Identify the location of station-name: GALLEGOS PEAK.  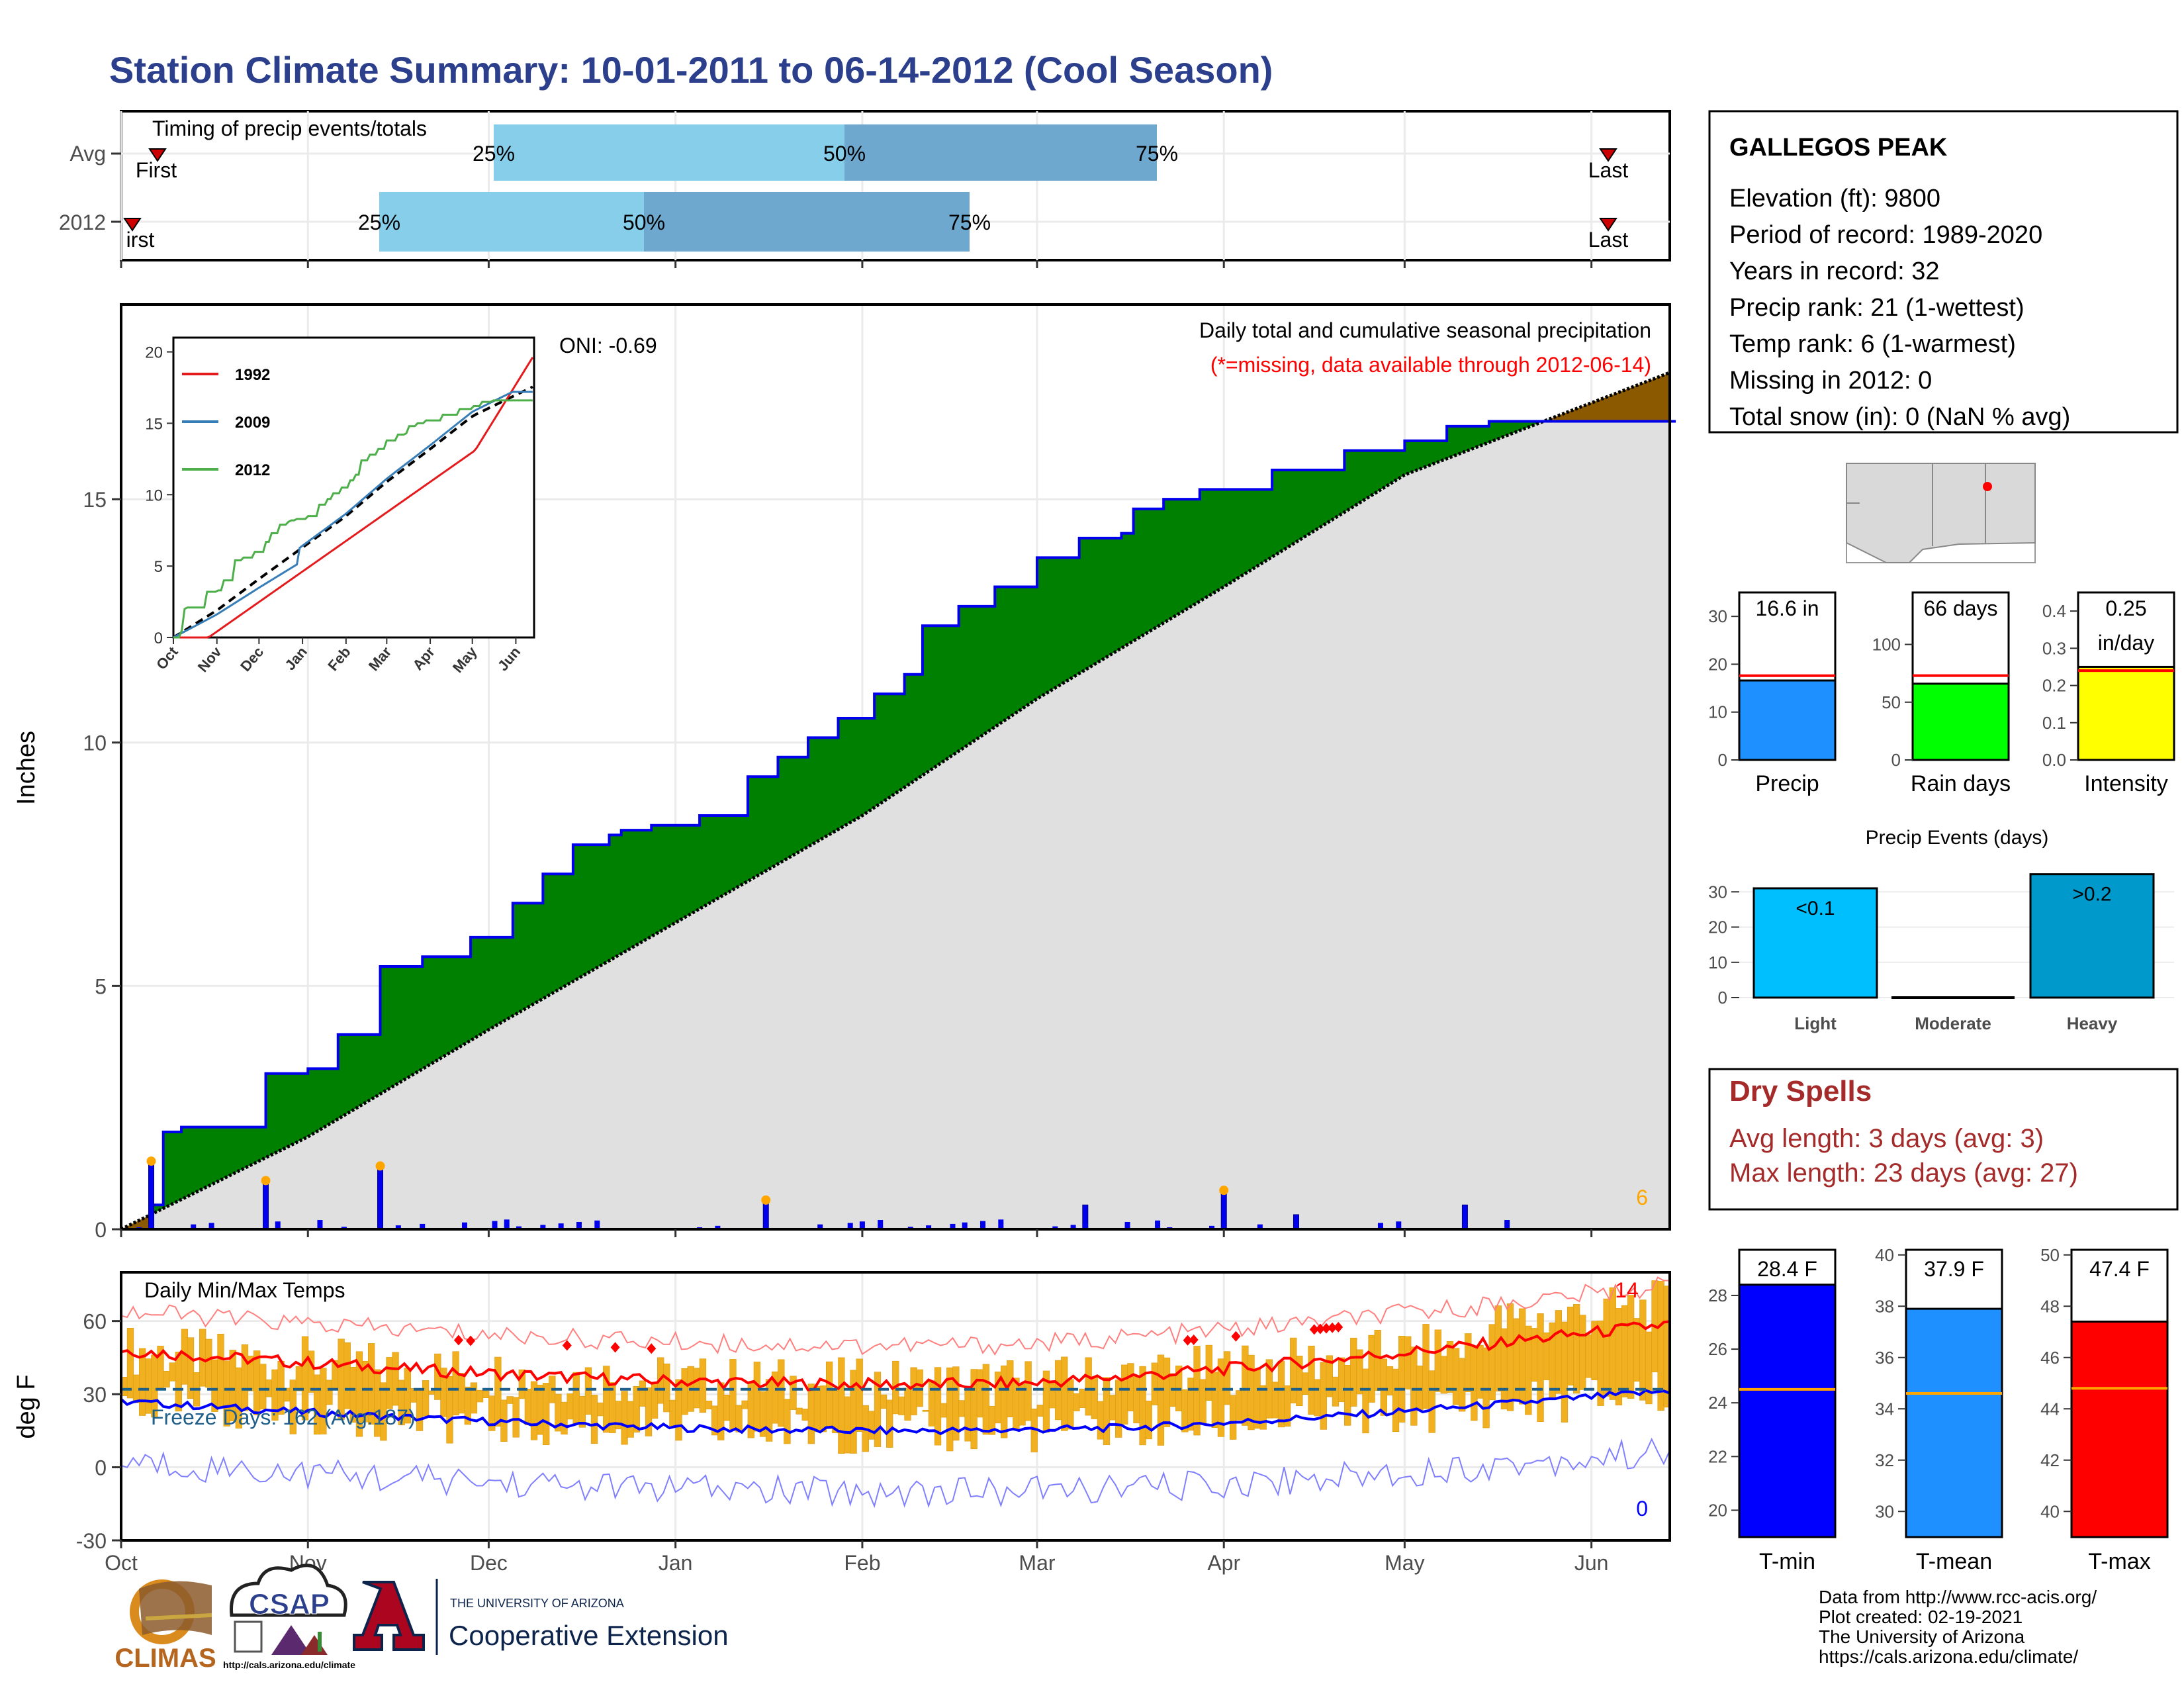
(1838, 148).